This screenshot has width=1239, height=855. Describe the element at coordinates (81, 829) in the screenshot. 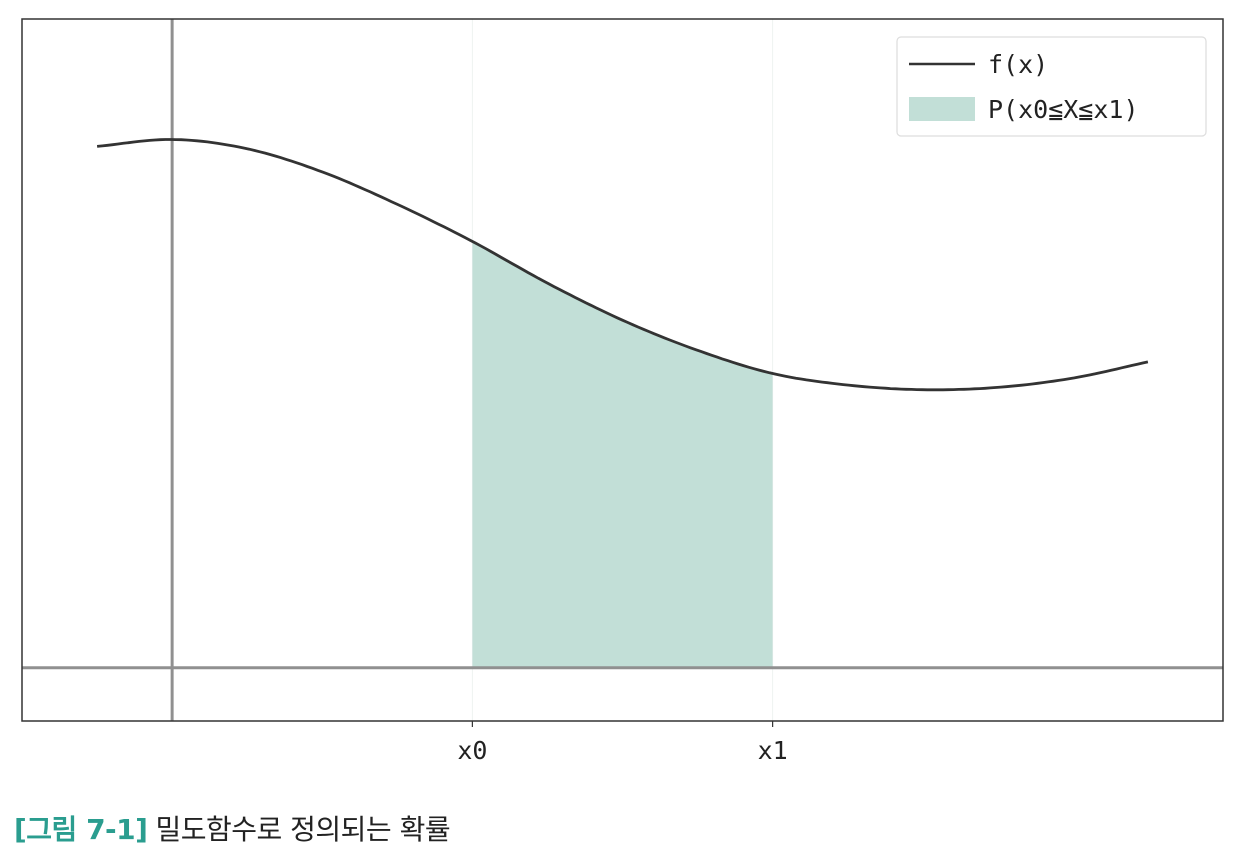

I see `caption-label: [그림 7-1]` at that location.